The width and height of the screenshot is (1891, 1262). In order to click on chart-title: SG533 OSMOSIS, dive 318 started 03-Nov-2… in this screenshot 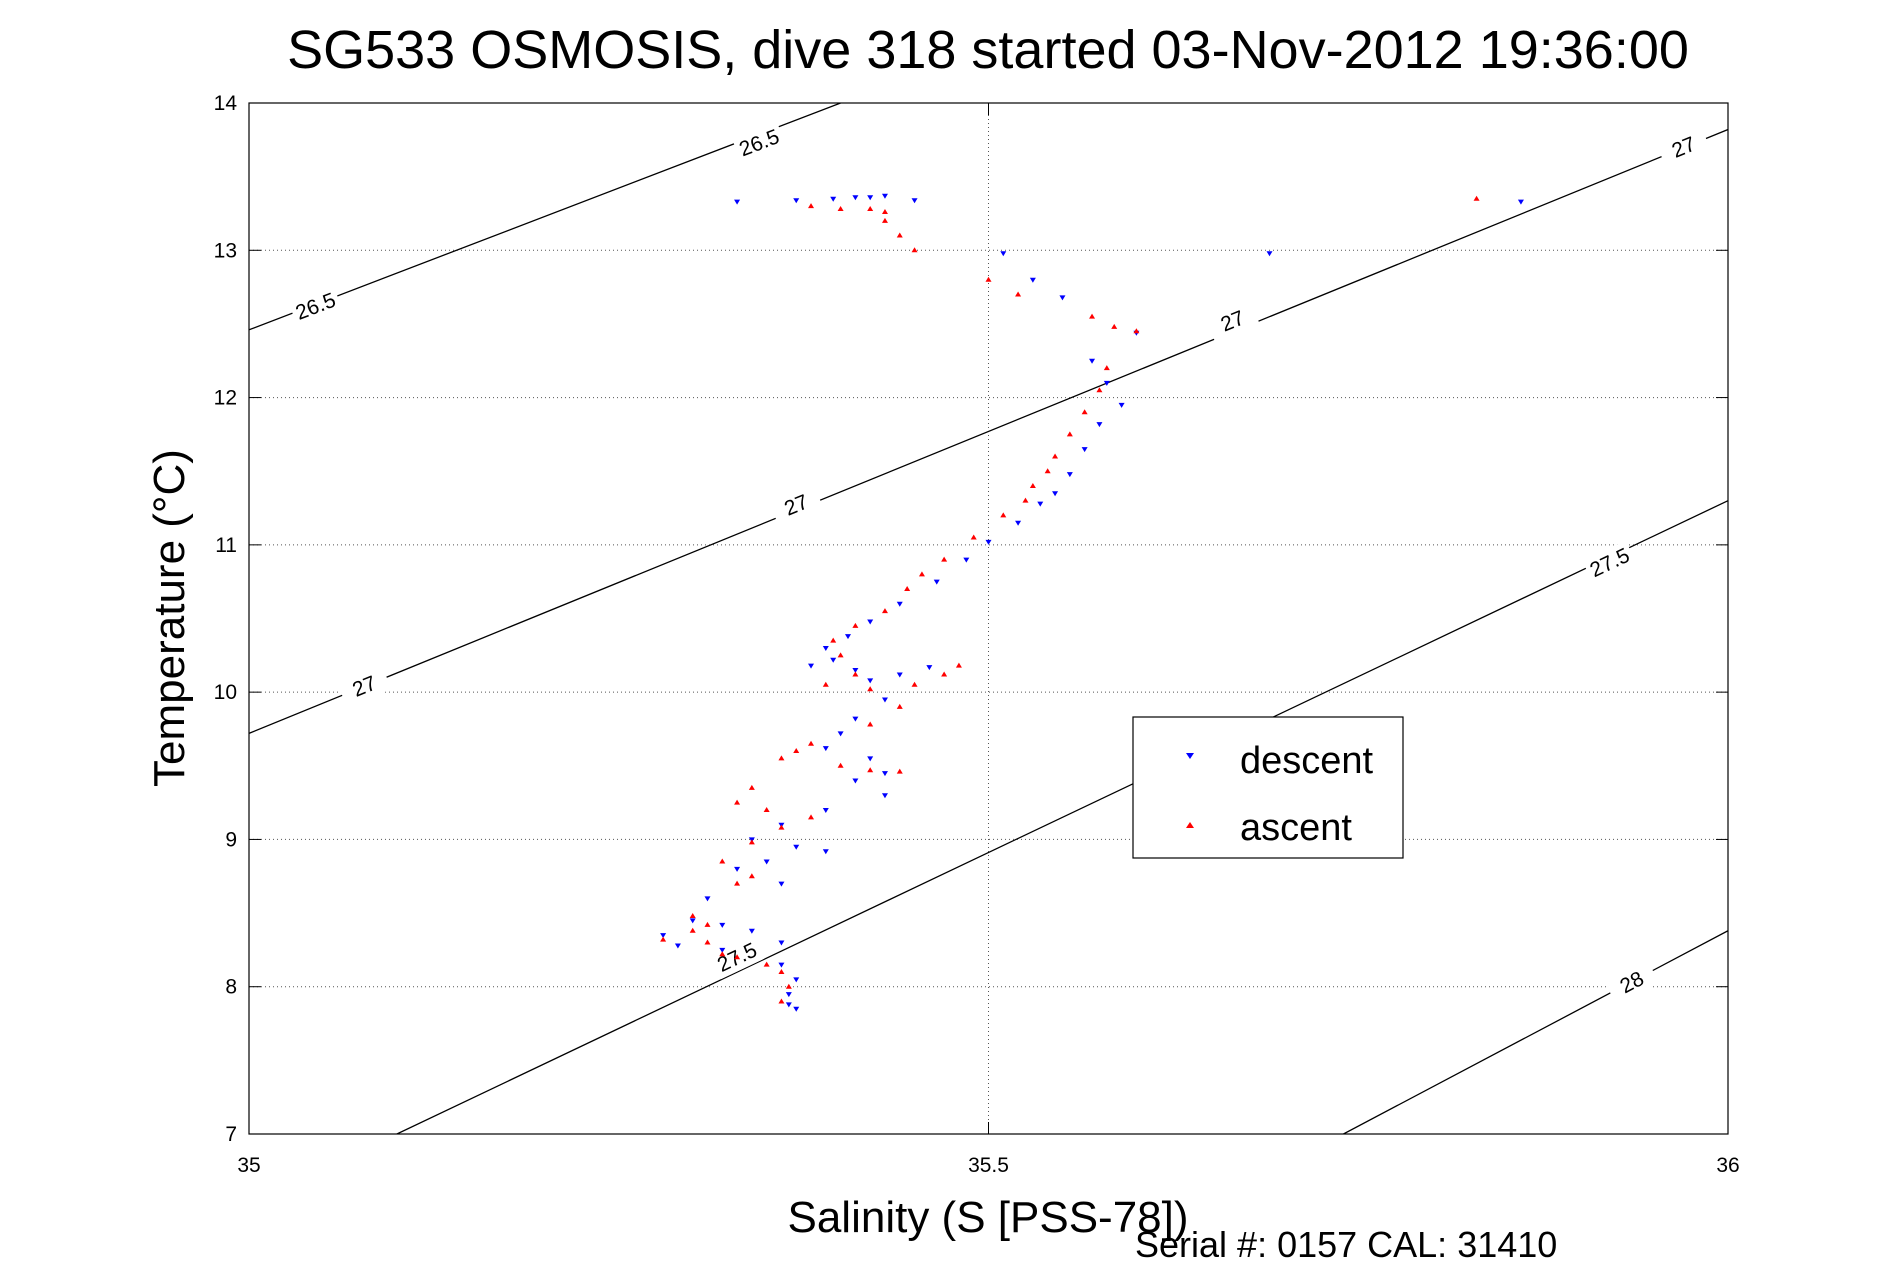, I will do `click(988, 50)`.